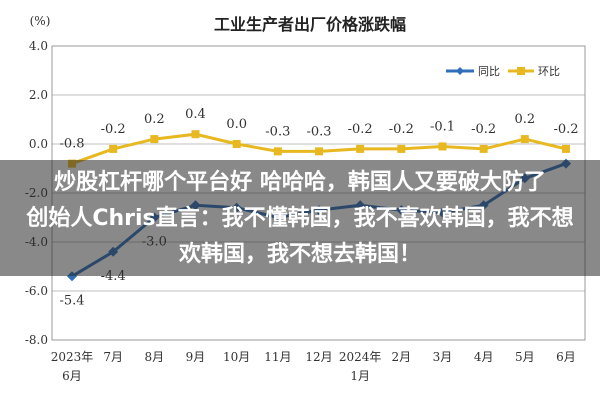  What do you see at coordinates (71, 144) in the screenshot?
I see `data-label: -0.8` at bounding box center [71, 144].